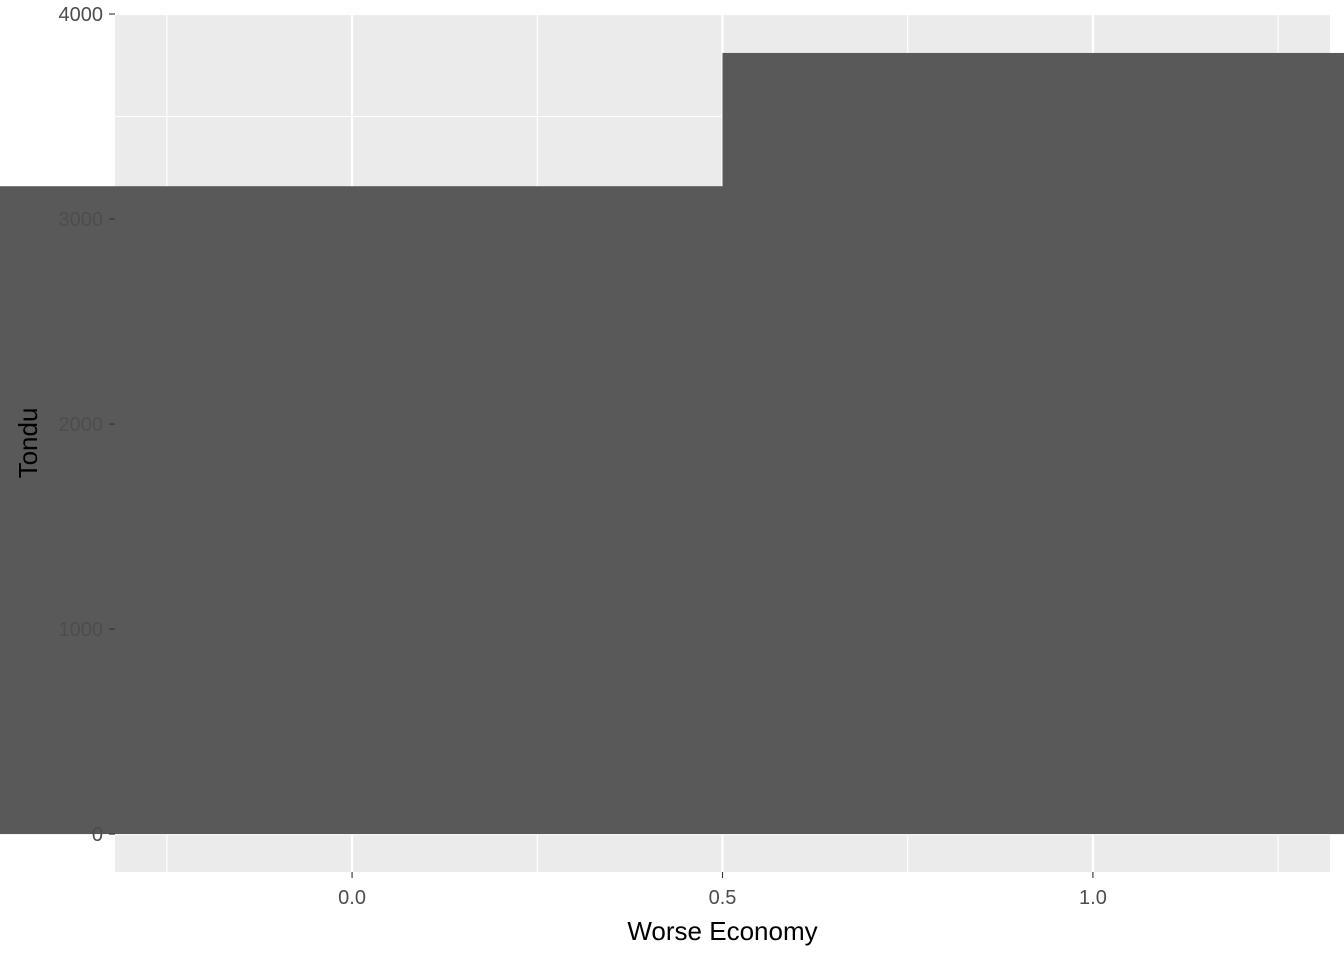 This screenshot has width=1344, height=960. What do you see at coordinates (97, 835) in the screenshot?
I see `y-tick-label: 0` at bounding box center [97, 835].